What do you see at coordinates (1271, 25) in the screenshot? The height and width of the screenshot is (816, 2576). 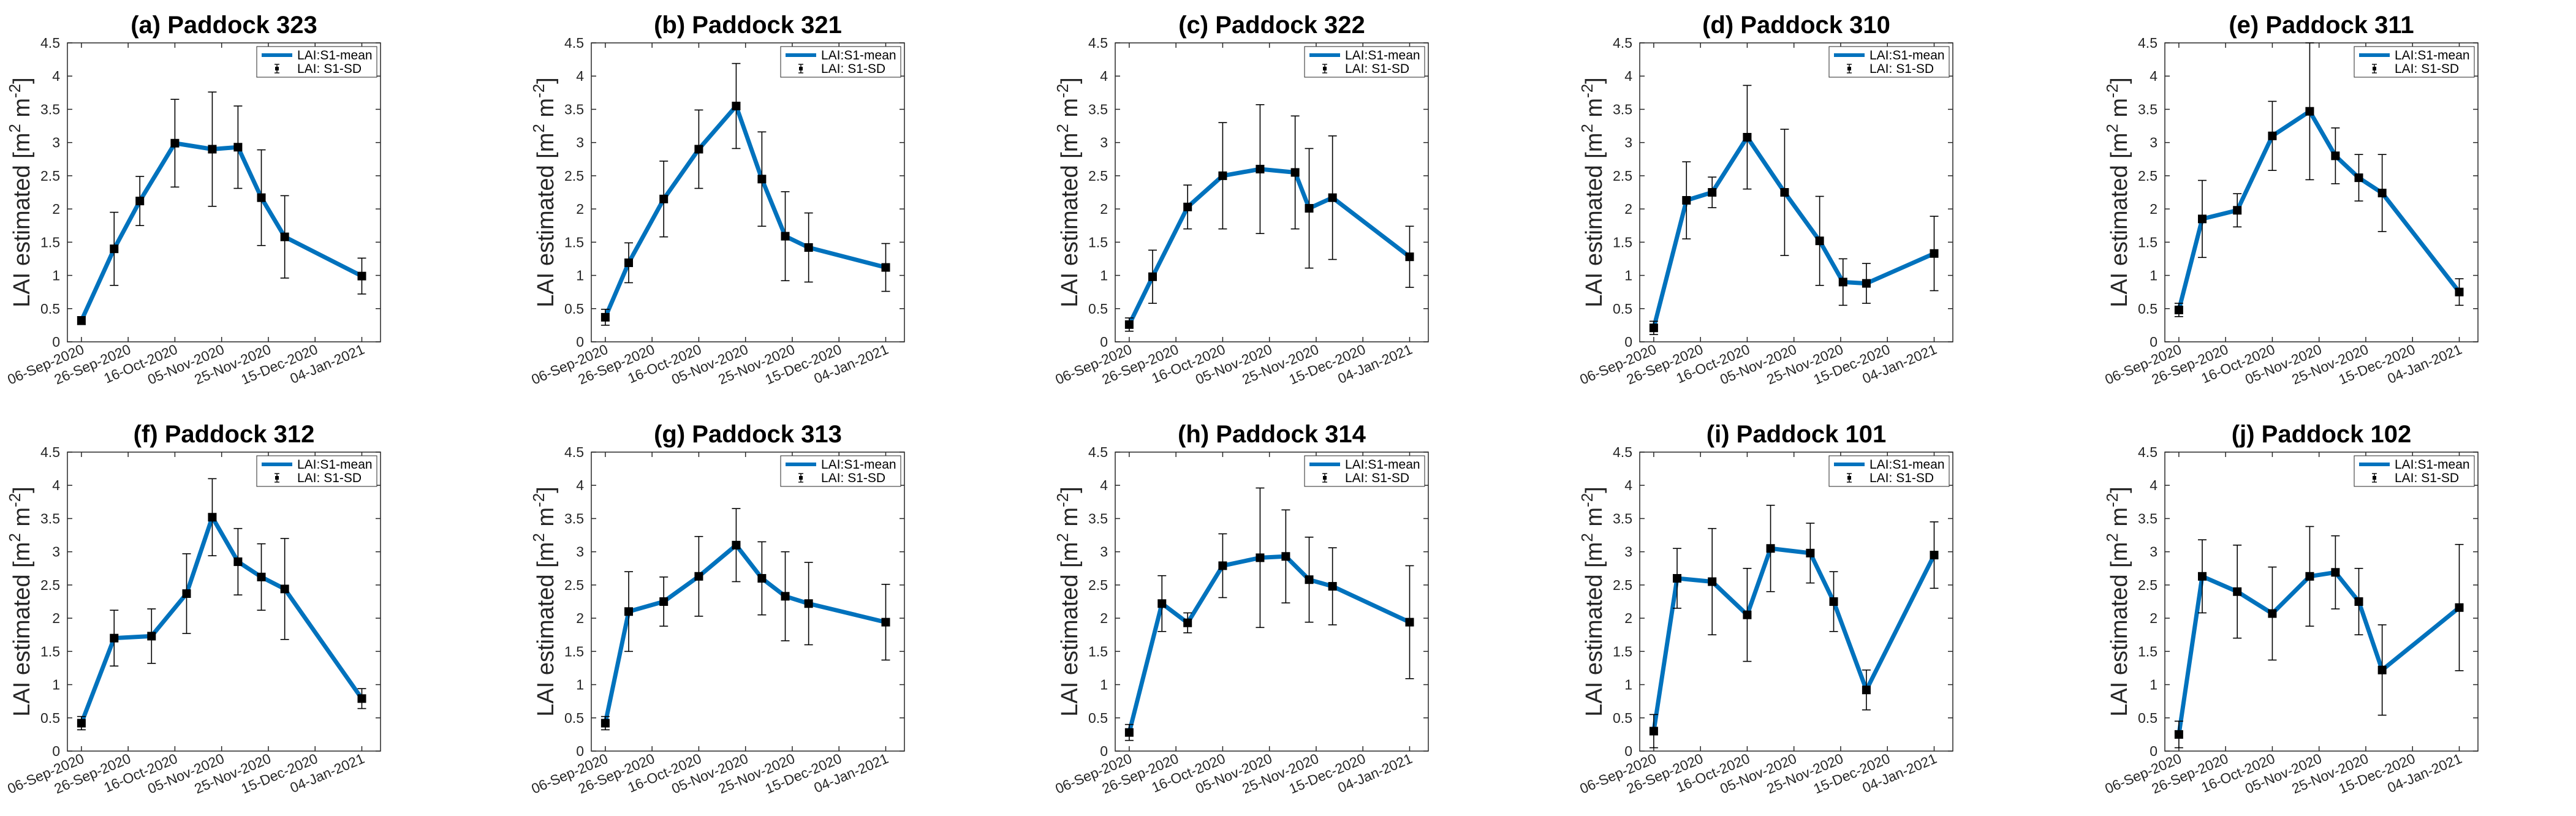 I see `chart-title: (c) Paddock 322` at bounding box center [1271, 25].